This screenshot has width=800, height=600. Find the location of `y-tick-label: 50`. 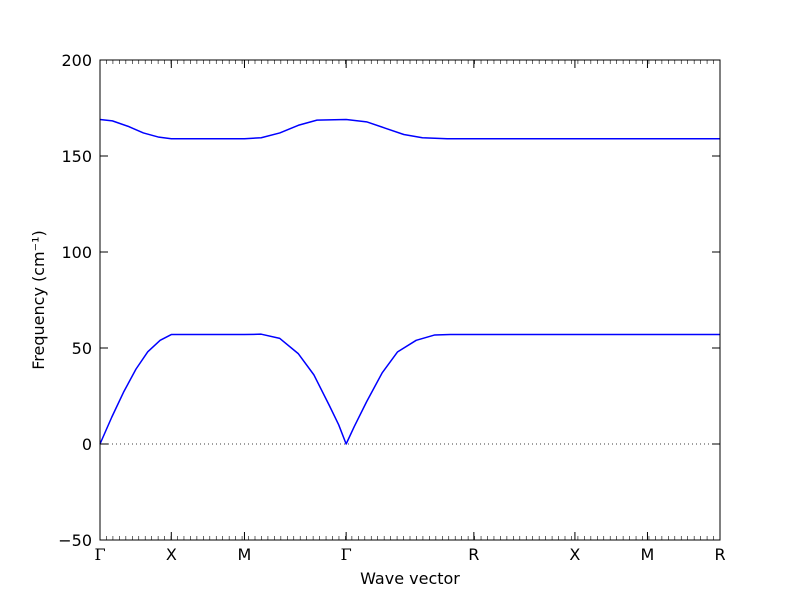

y-tick-label: 50 is located at coordinates (82, 348).